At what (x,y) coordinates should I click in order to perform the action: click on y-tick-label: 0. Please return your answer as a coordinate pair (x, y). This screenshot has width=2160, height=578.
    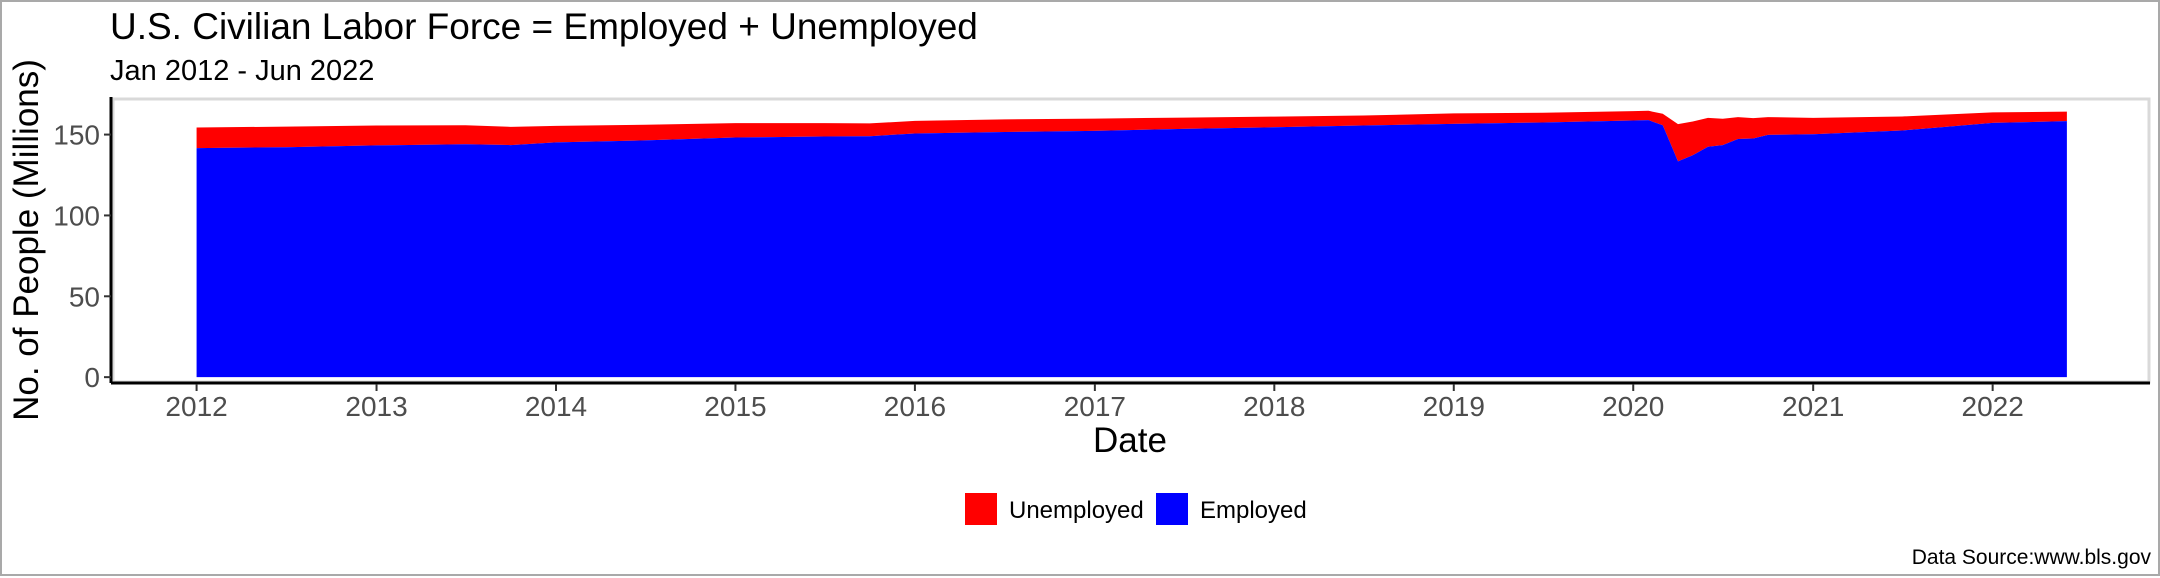
    Looking at the image, I should click on (92, 377).